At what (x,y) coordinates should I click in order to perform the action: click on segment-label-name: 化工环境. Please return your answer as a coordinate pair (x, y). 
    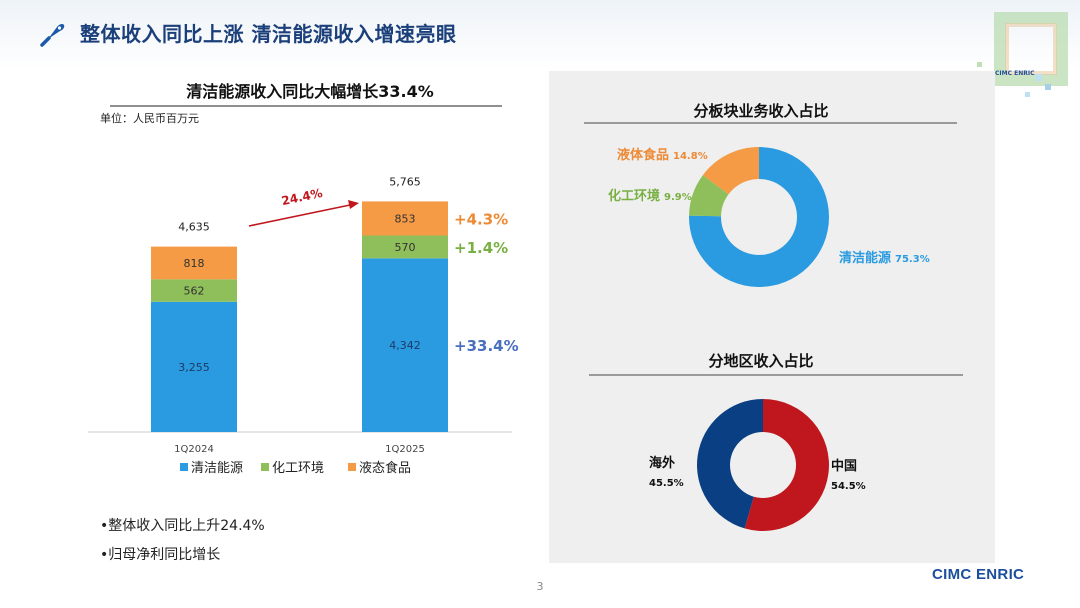
    Looking at the image, I should click on (634, 196).